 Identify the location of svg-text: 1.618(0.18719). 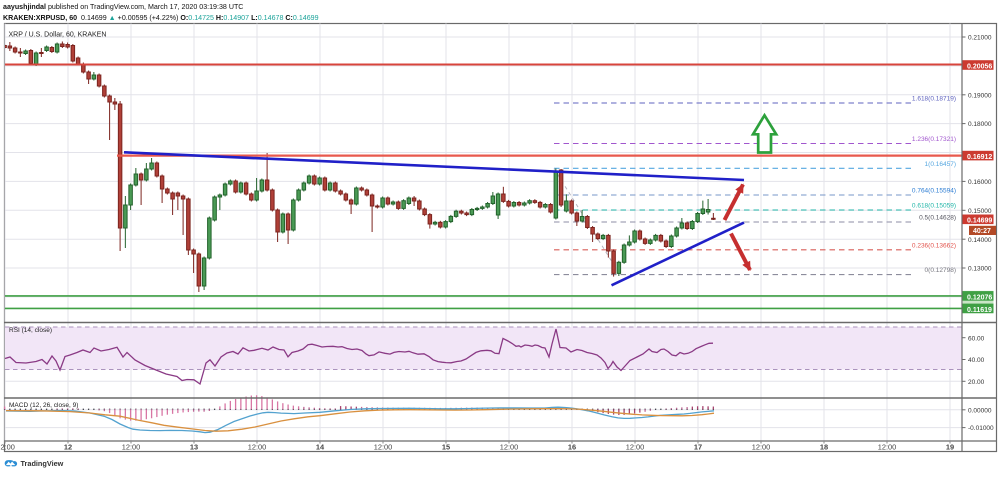
(934, 99).